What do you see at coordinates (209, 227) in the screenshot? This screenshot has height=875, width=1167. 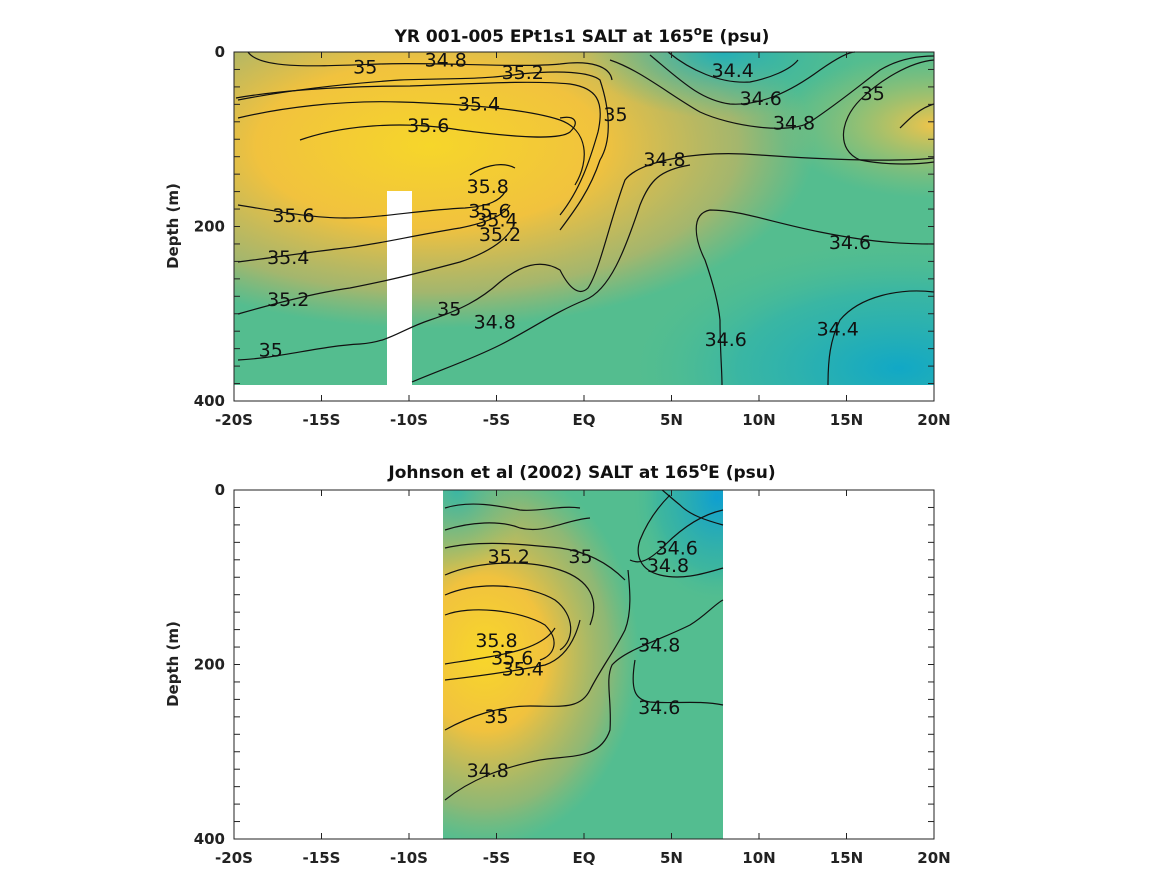 I see `top-y-tick-label: 200` at bounding box center [209, 227].